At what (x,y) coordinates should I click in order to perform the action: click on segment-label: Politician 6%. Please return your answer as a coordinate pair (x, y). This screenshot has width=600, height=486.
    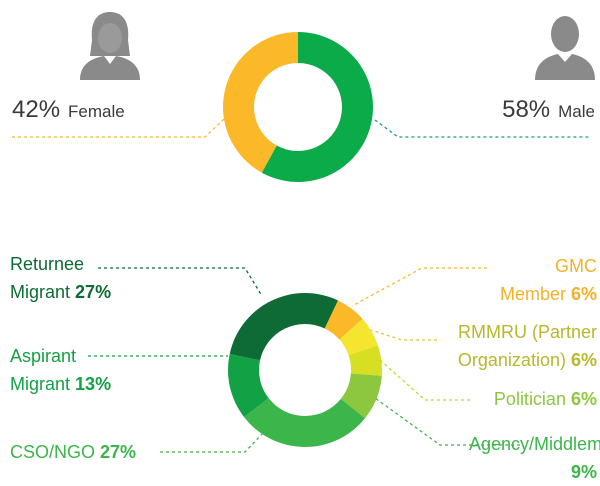
    Looking at the image, I should click on (545, 399).